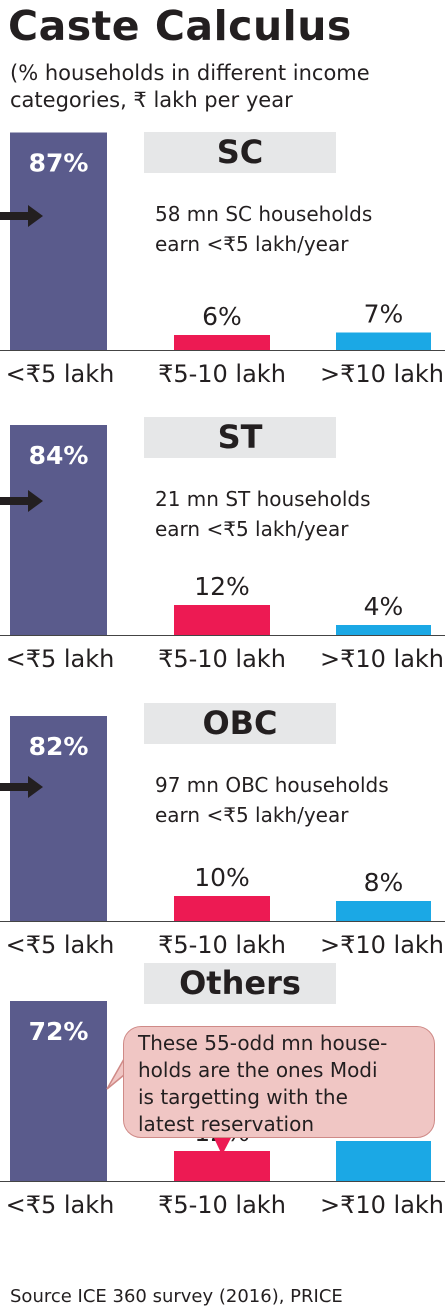 This screenshot has height=1315, width=445. Describe the element at coordinates (180, 26) in the screenshot. I see `chart-title: Caste Calculus` at that location.